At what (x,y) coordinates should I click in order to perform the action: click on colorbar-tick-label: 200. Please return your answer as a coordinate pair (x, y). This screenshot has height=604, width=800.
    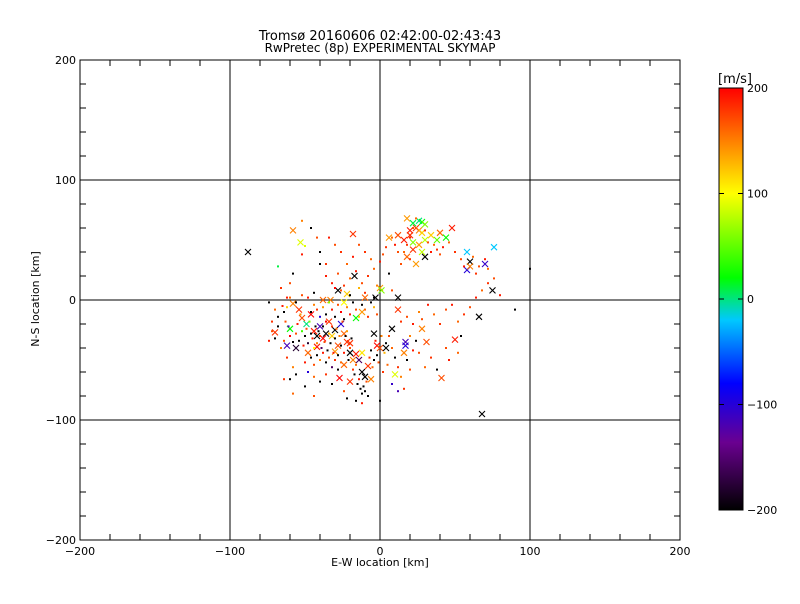
    Looking at the image, I should click on (757, 88).